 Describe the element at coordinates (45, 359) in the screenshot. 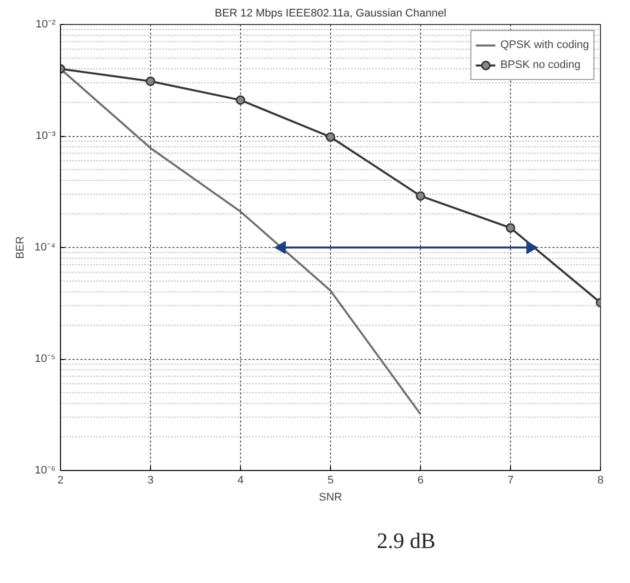

I see `y-tick-label: 10⁻⁵` at that location.